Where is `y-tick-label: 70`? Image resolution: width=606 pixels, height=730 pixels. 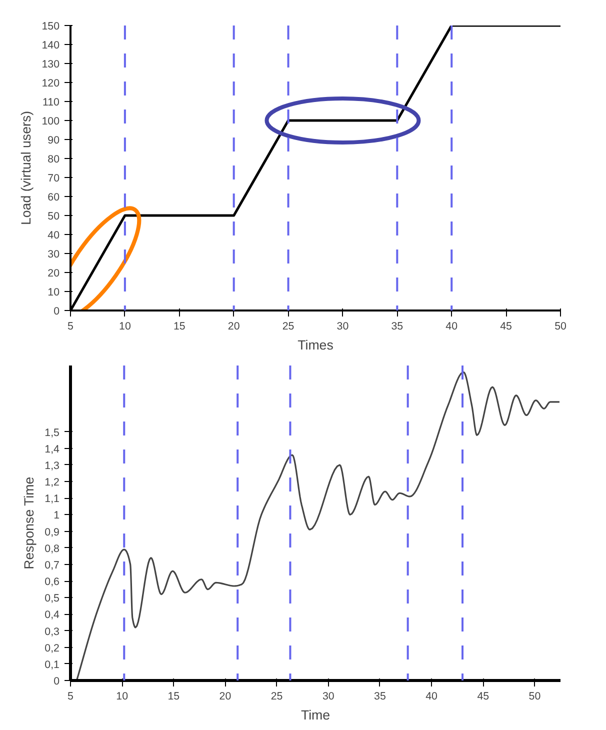
y-tick-label: 70 is located at coordinates (54, 178).